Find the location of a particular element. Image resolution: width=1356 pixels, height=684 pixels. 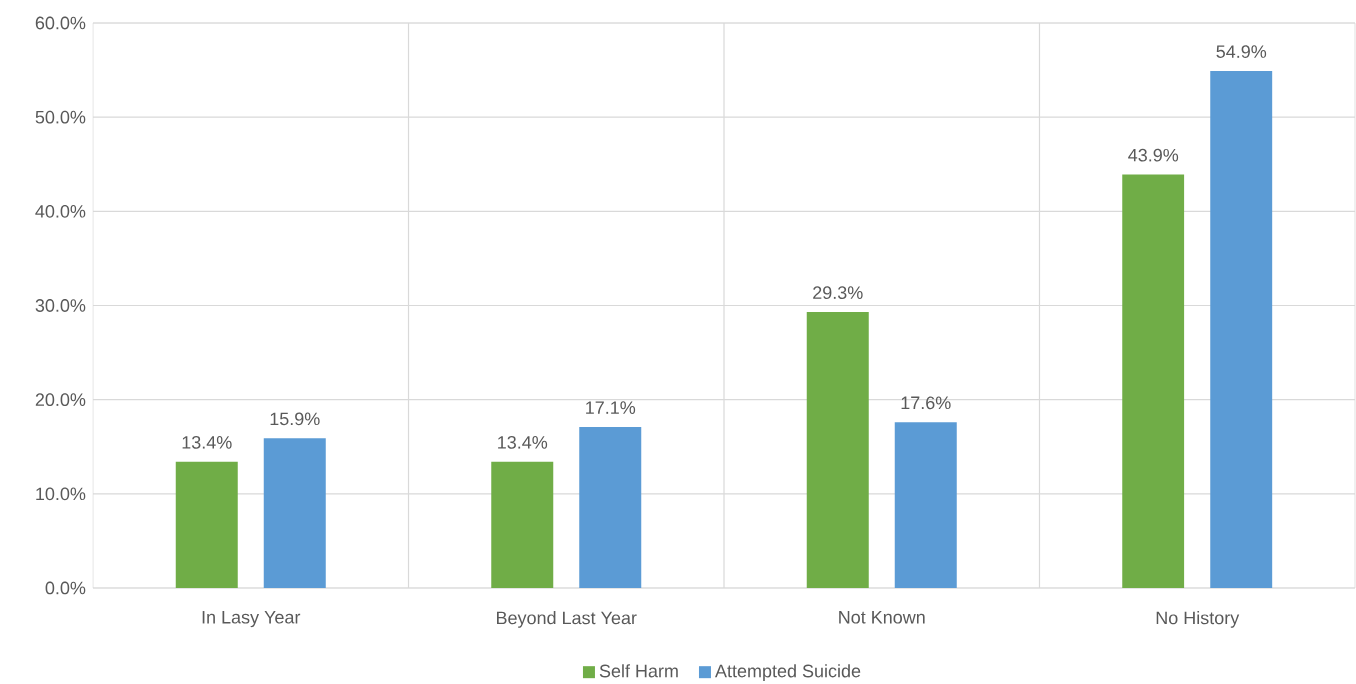

x-tick-label: Not Known is located at coordinates (882, 617).